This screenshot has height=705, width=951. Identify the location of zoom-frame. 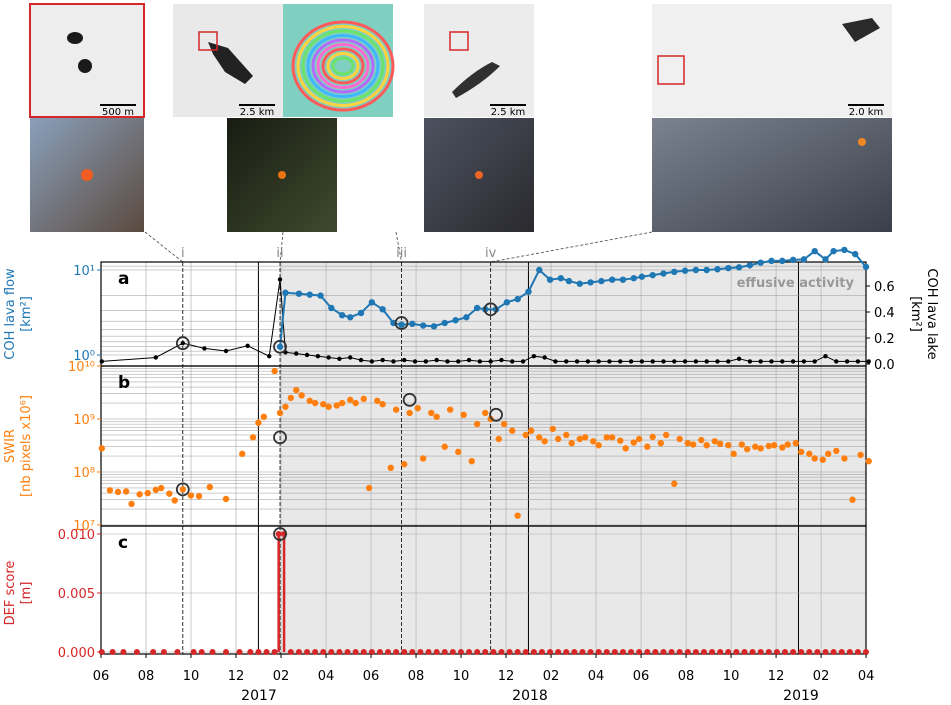
(87, 60).